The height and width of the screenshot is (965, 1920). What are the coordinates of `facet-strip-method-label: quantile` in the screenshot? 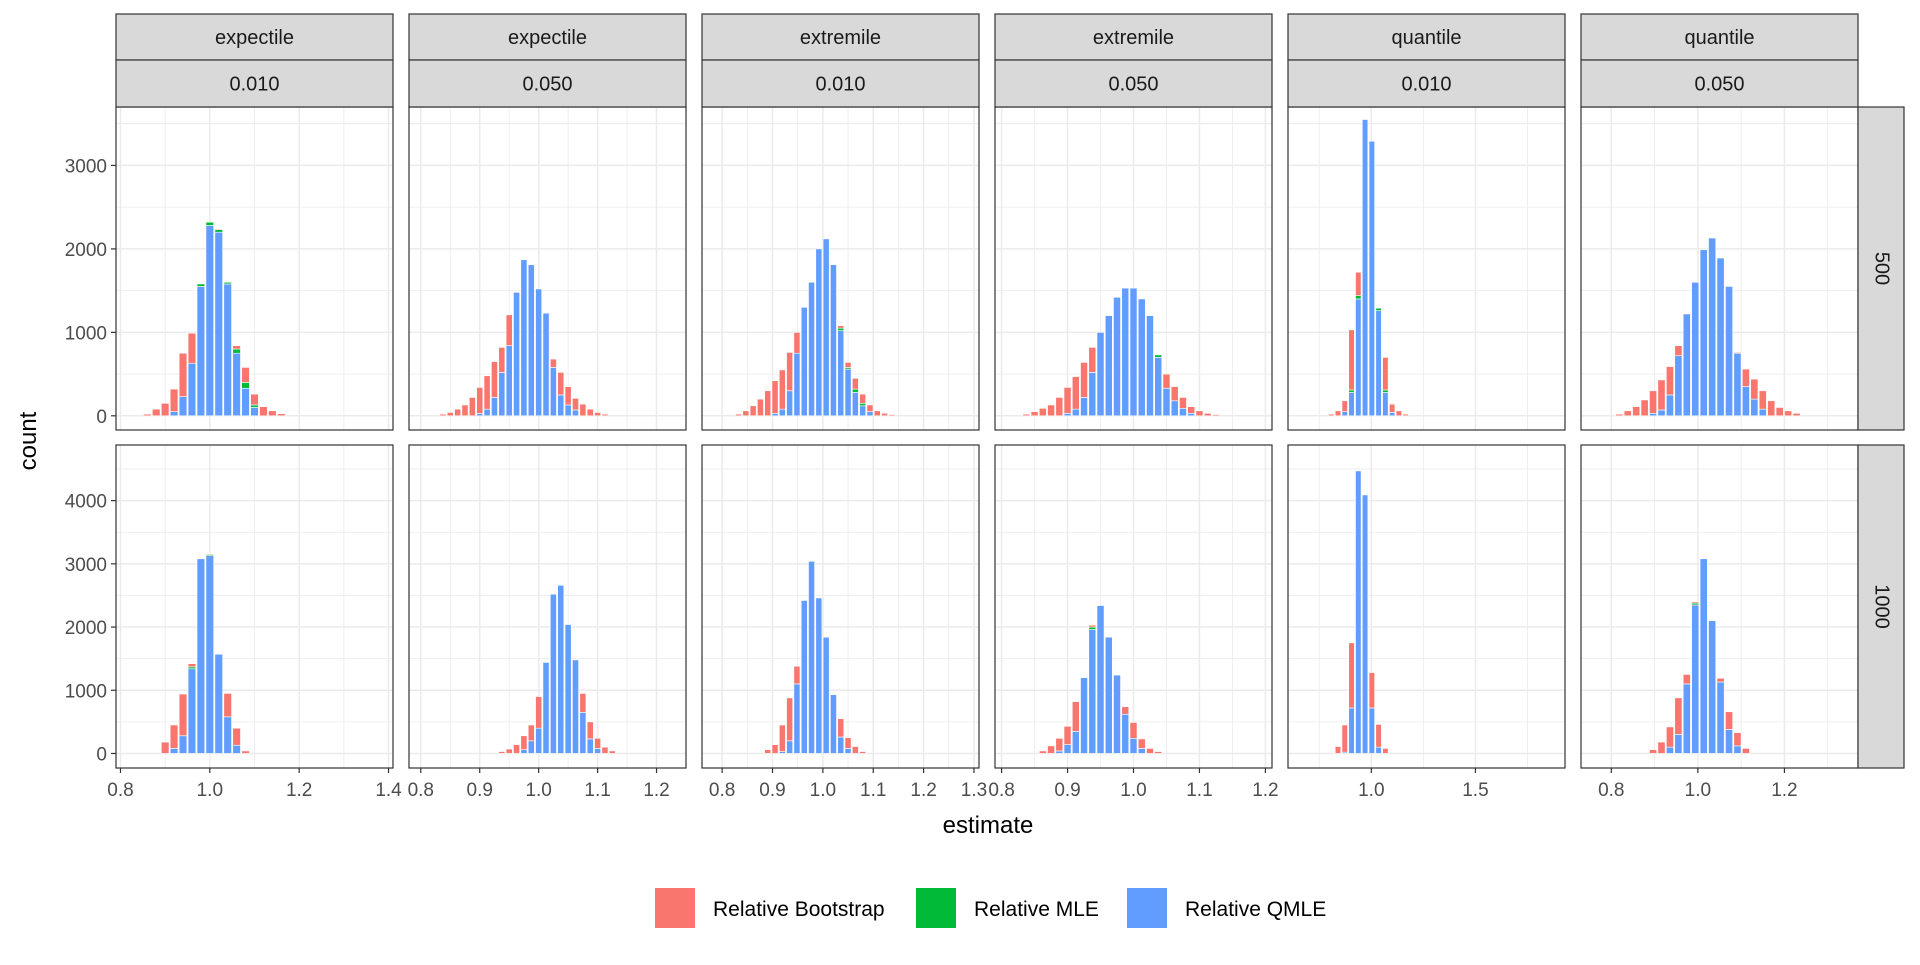 It's located at (1719, 38).